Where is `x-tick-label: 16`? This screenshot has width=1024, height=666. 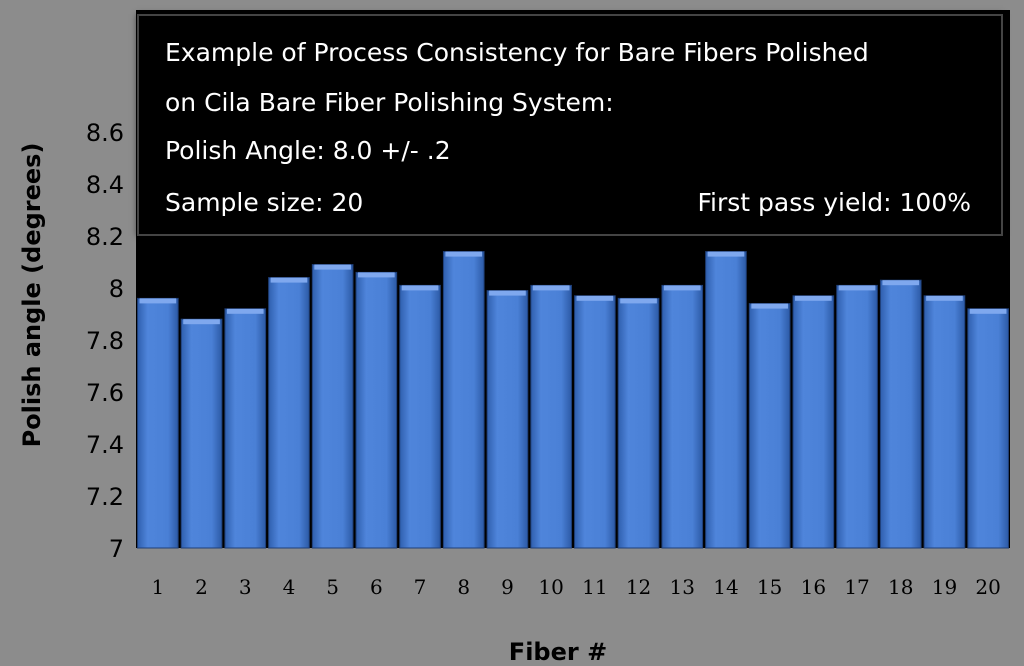 x-tick-label: 16 is located at coordinates (813, 587).